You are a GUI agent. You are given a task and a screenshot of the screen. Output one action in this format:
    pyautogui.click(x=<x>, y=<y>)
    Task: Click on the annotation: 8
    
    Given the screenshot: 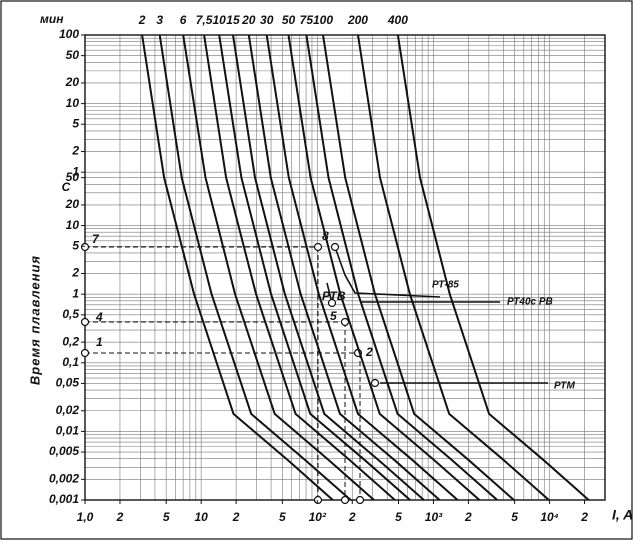 What is the action you would take?
    pyautogui.click(x=325, y=236)
    